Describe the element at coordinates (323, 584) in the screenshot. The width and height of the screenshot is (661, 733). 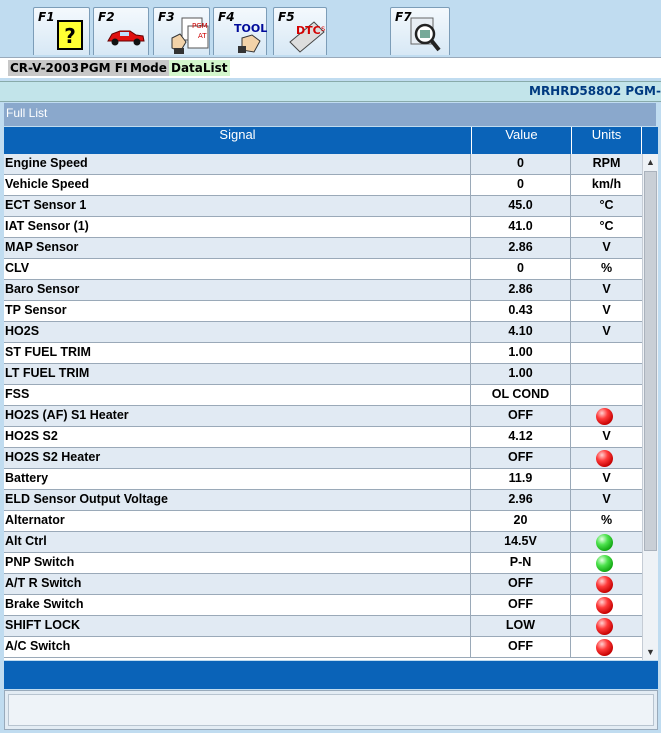
I see `table-row: A/T R Switch OFF` at that location.